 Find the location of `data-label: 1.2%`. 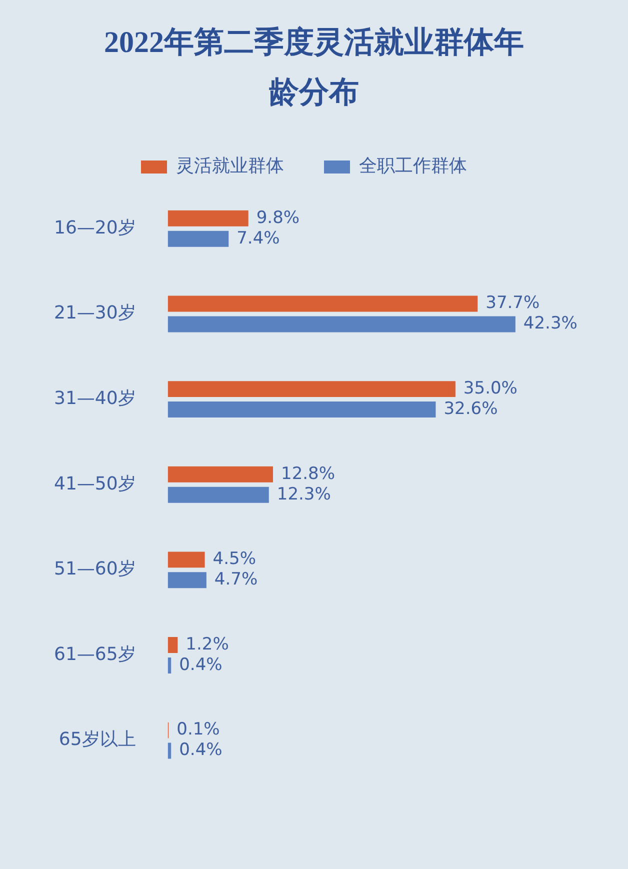

data-label: 1.2% is located at coordinates (207, 644).